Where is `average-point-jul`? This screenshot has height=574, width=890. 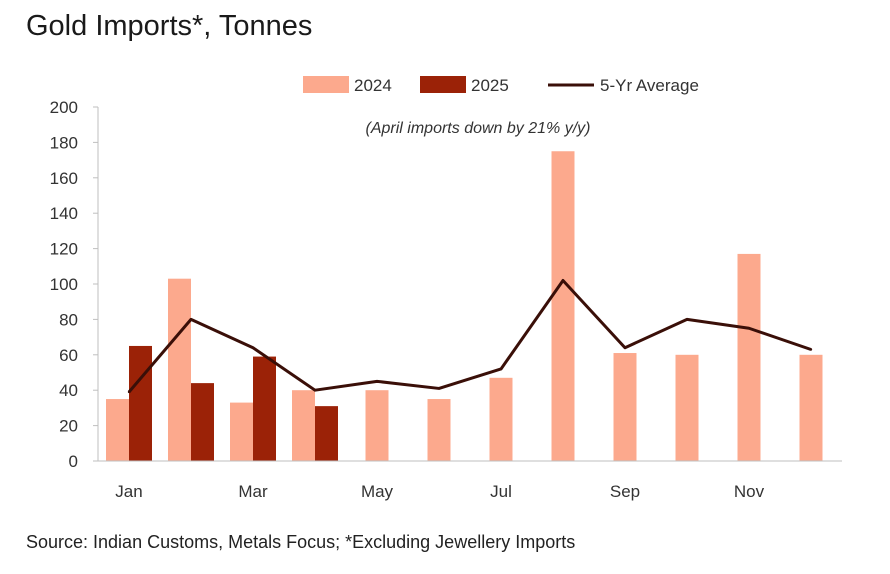 average-point-jul is located at coordinates (501, 369).